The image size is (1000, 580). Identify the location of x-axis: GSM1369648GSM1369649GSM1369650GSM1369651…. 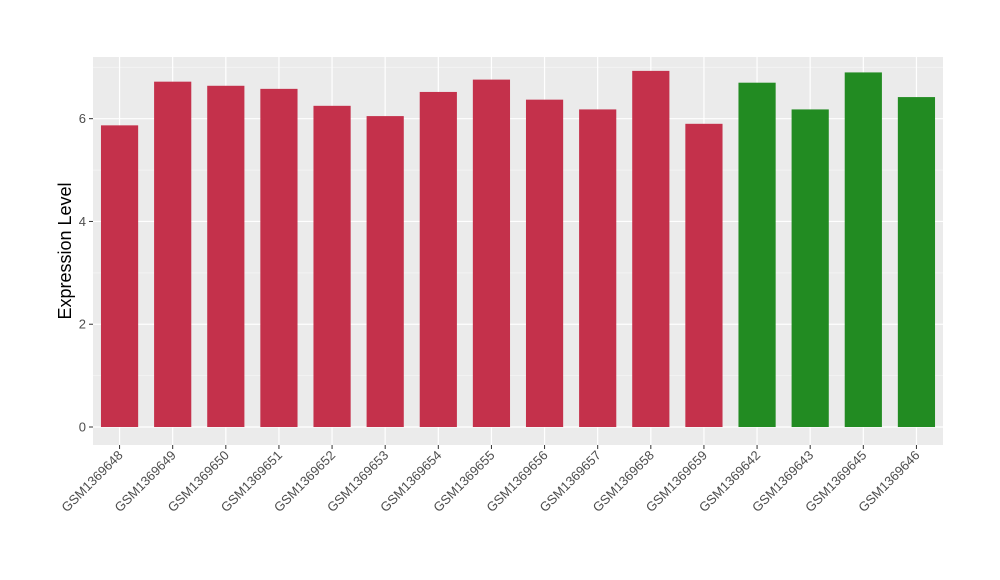
(490, 480).